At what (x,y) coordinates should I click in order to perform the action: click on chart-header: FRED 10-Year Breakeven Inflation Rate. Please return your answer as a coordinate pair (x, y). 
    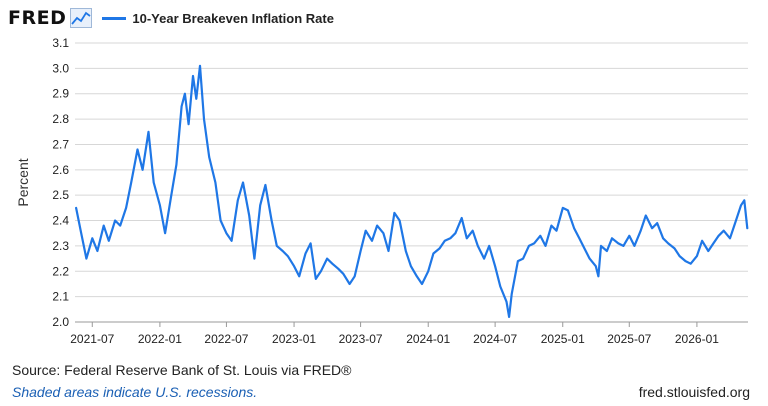
    Looking at the image, I should click on (171, 18).